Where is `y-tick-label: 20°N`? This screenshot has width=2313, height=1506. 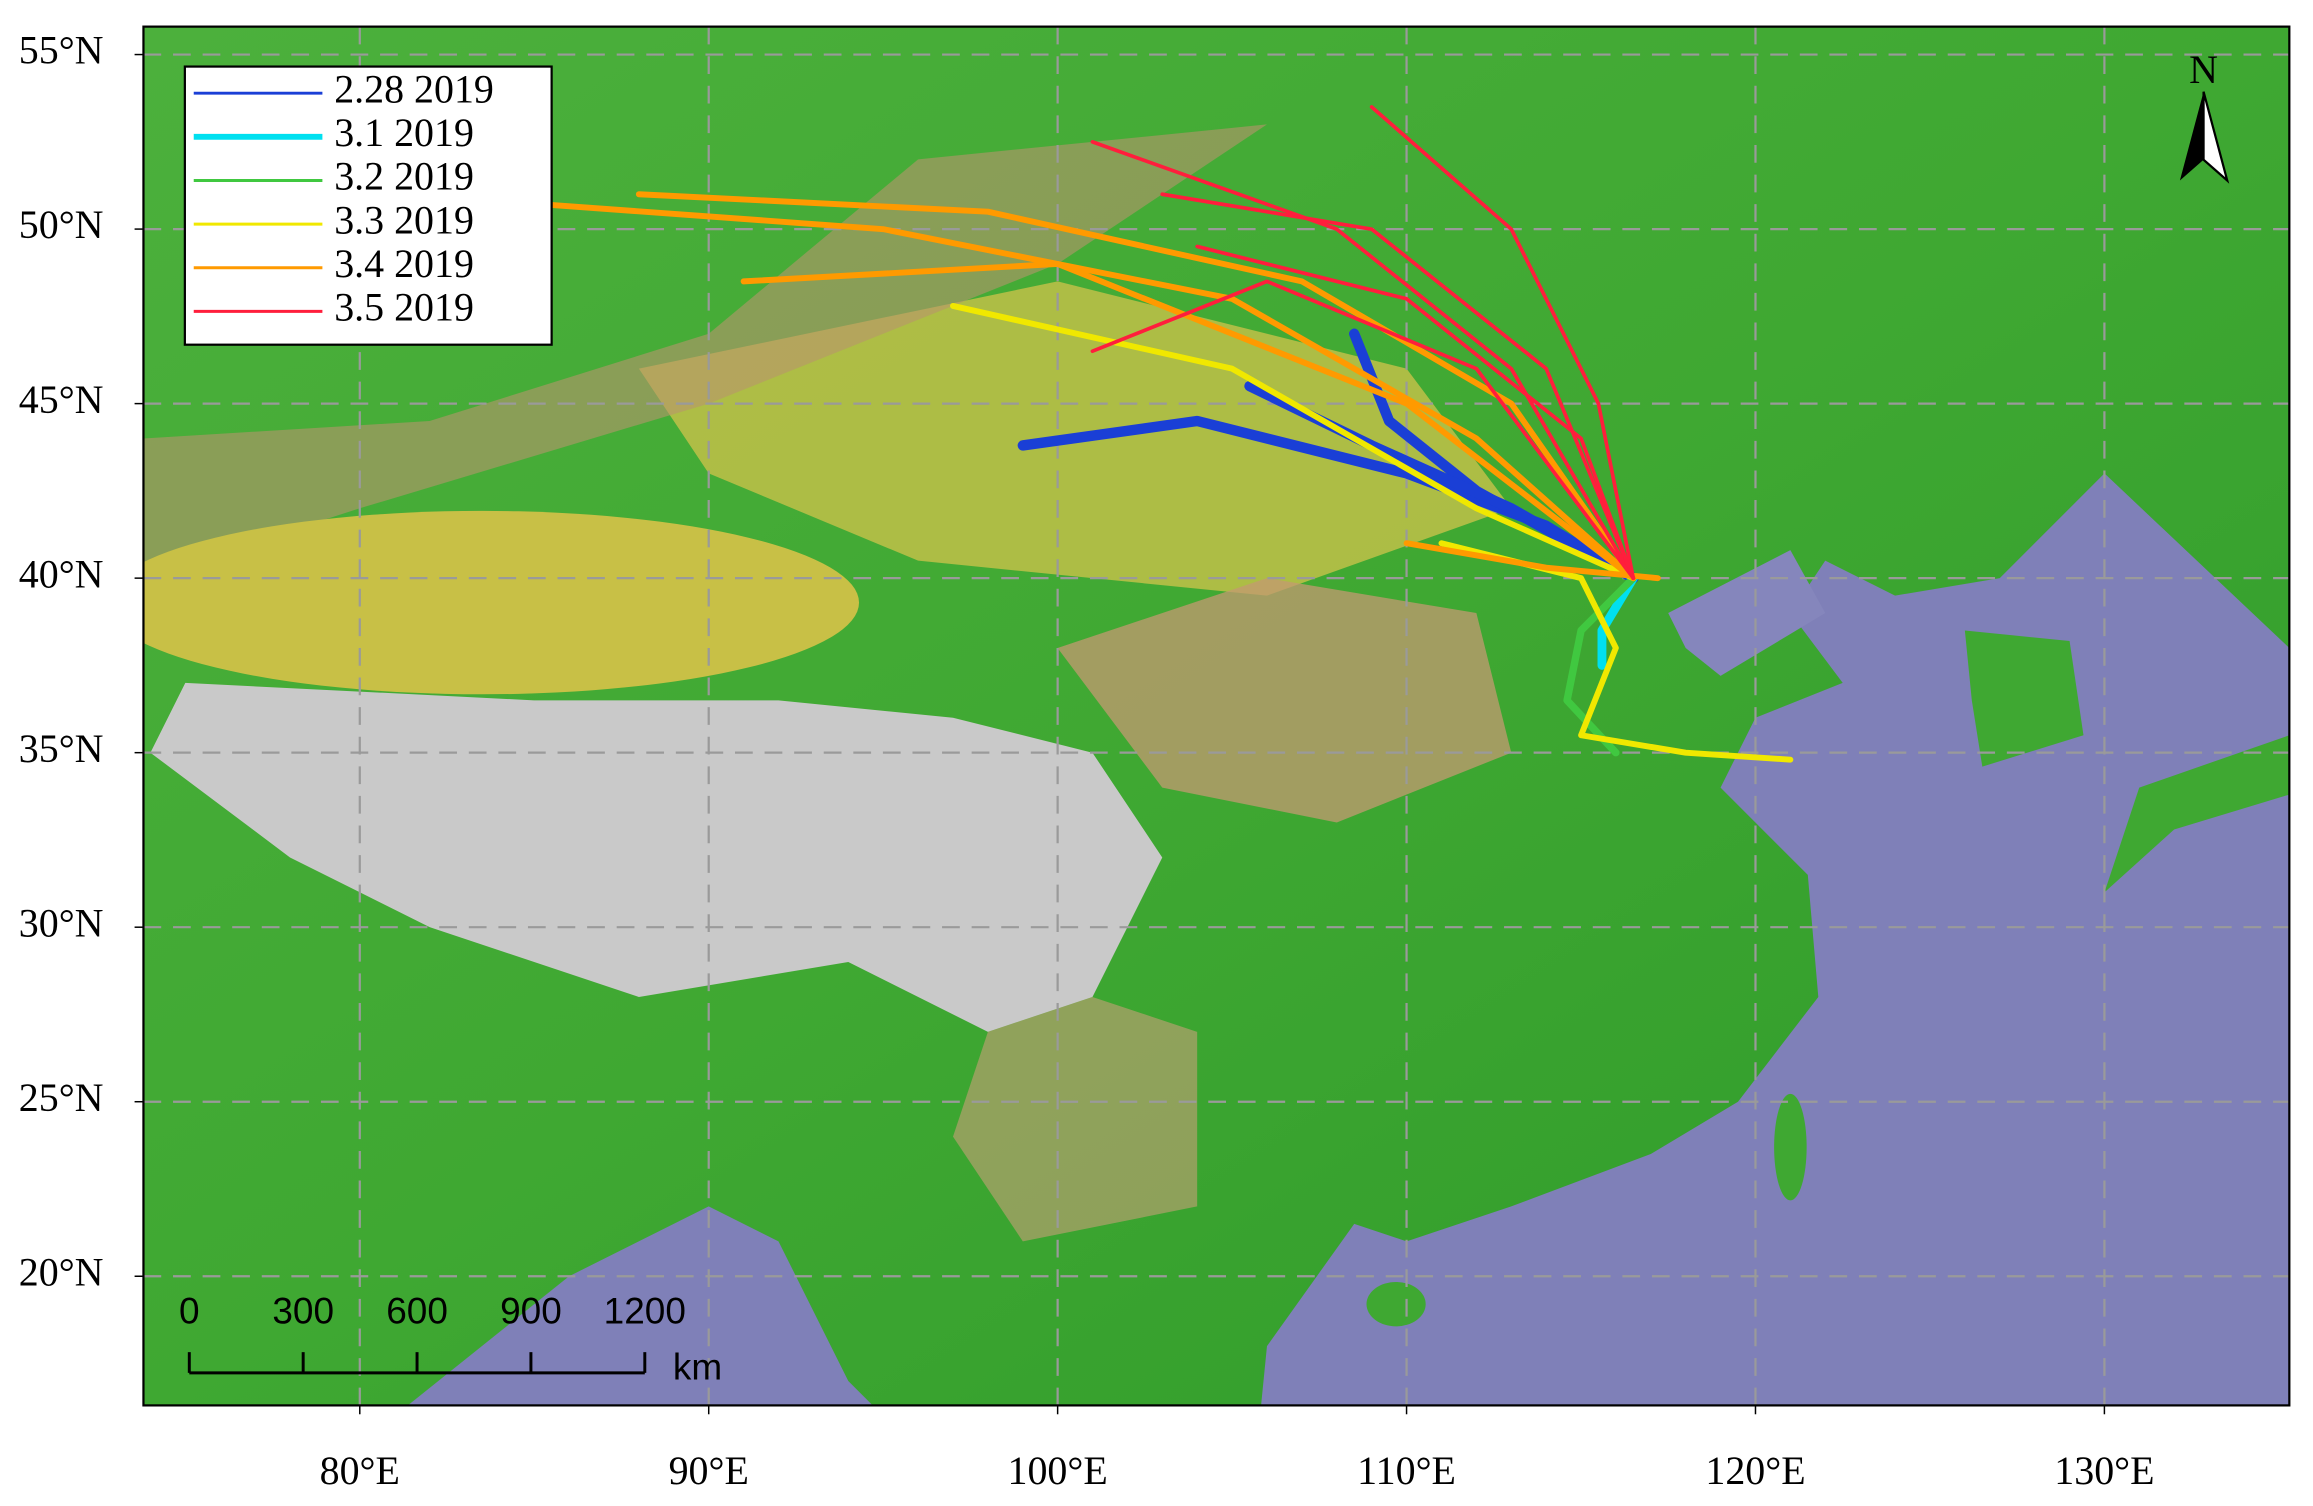
y-tick-label: 20°N is located at coordinates (61, 1271).